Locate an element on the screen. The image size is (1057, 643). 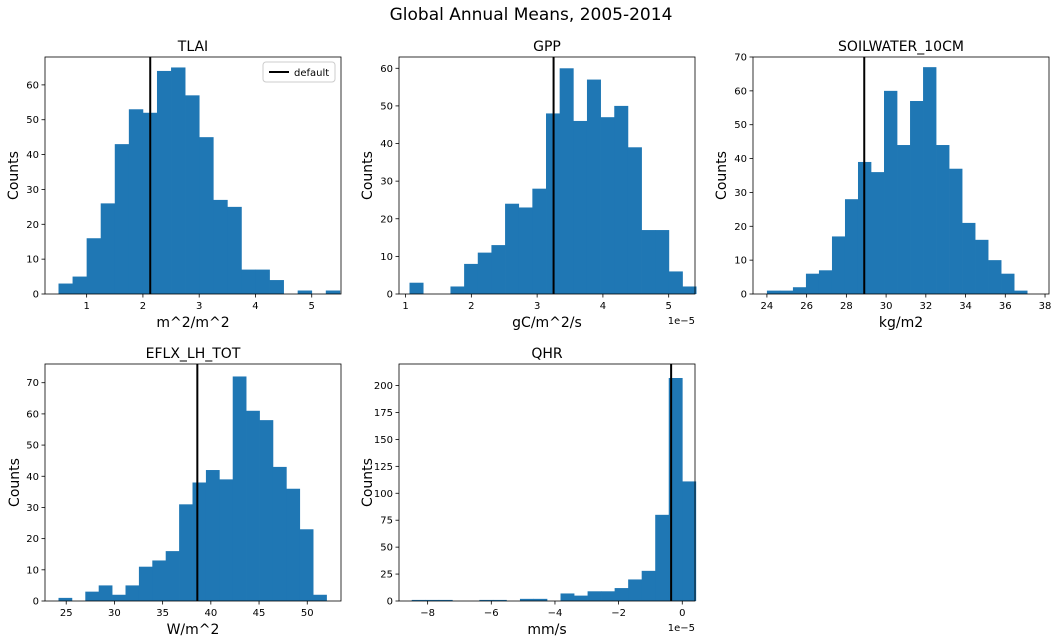
x-tick-label: 0 is located at coordinates (682, 613).